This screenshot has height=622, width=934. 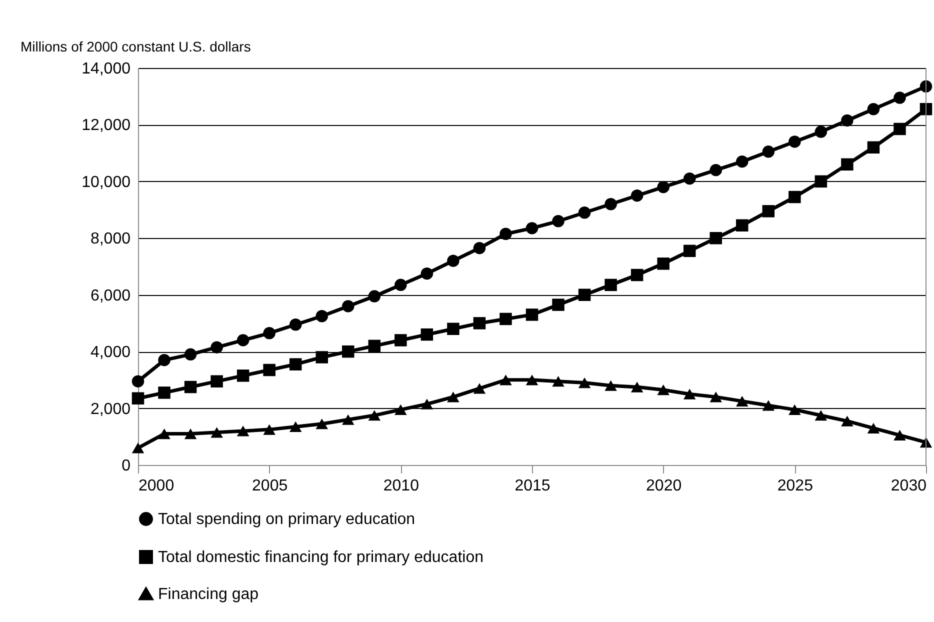 What do you see at coordinates (106, 125) in the screenshot?
I see `y-tick-label: 12,000` at bounding box center [106, 125].